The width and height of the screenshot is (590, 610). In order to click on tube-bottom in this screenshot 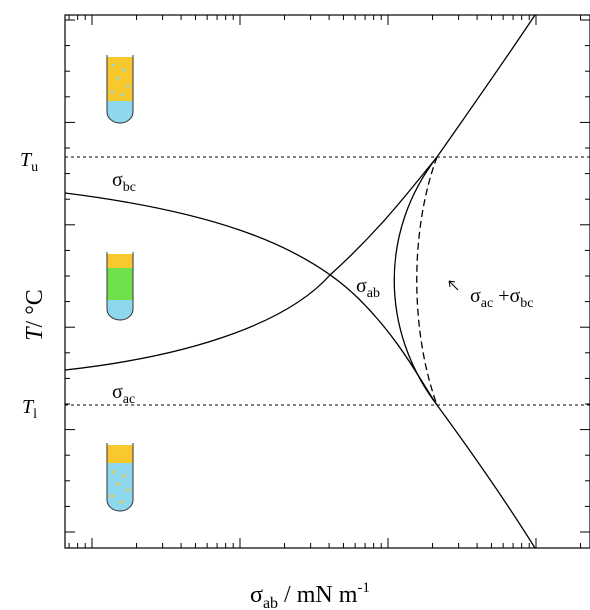, I will do `click(120, 477)`.